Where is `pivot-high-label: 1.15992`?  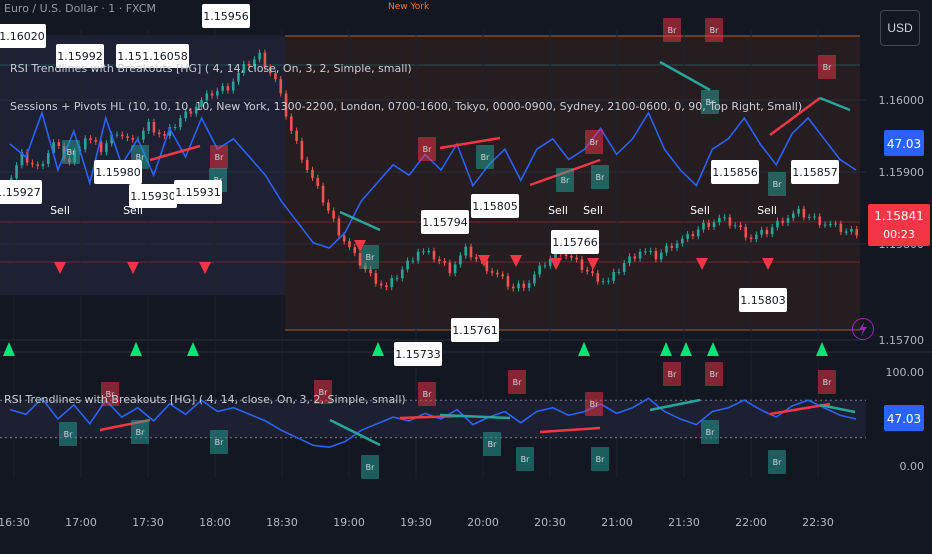 pivot-high-label: 1.15992 is located at coordinates (80, 56).